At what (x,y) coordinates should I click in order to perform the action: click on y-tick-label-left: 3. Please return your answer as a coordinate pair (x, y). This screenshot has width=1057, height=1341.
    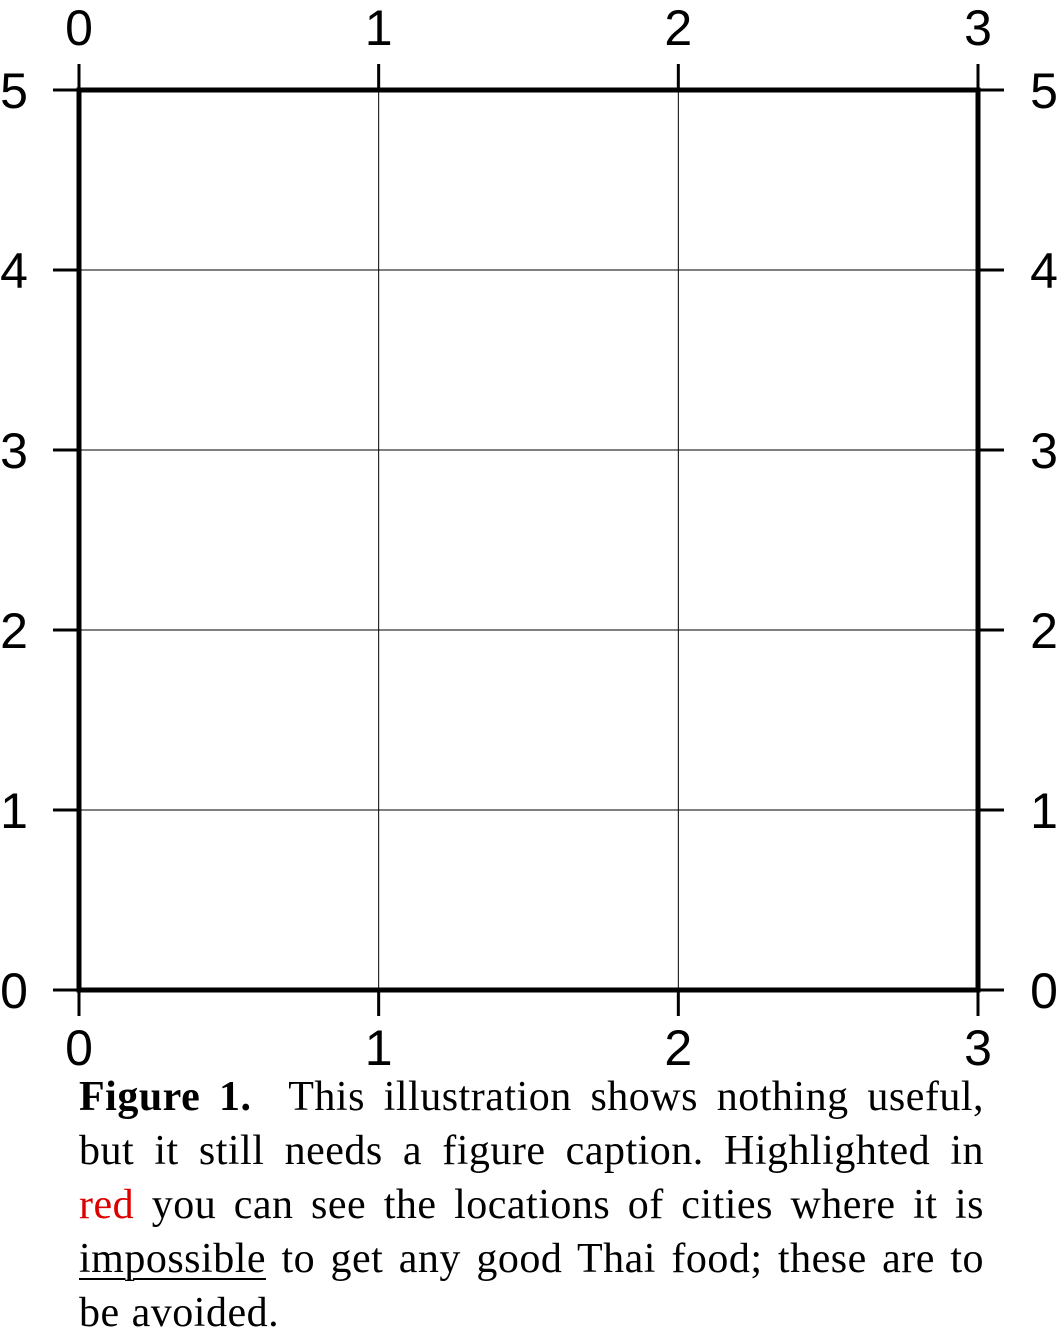
    Looking at the image, I should click on (14, 451).